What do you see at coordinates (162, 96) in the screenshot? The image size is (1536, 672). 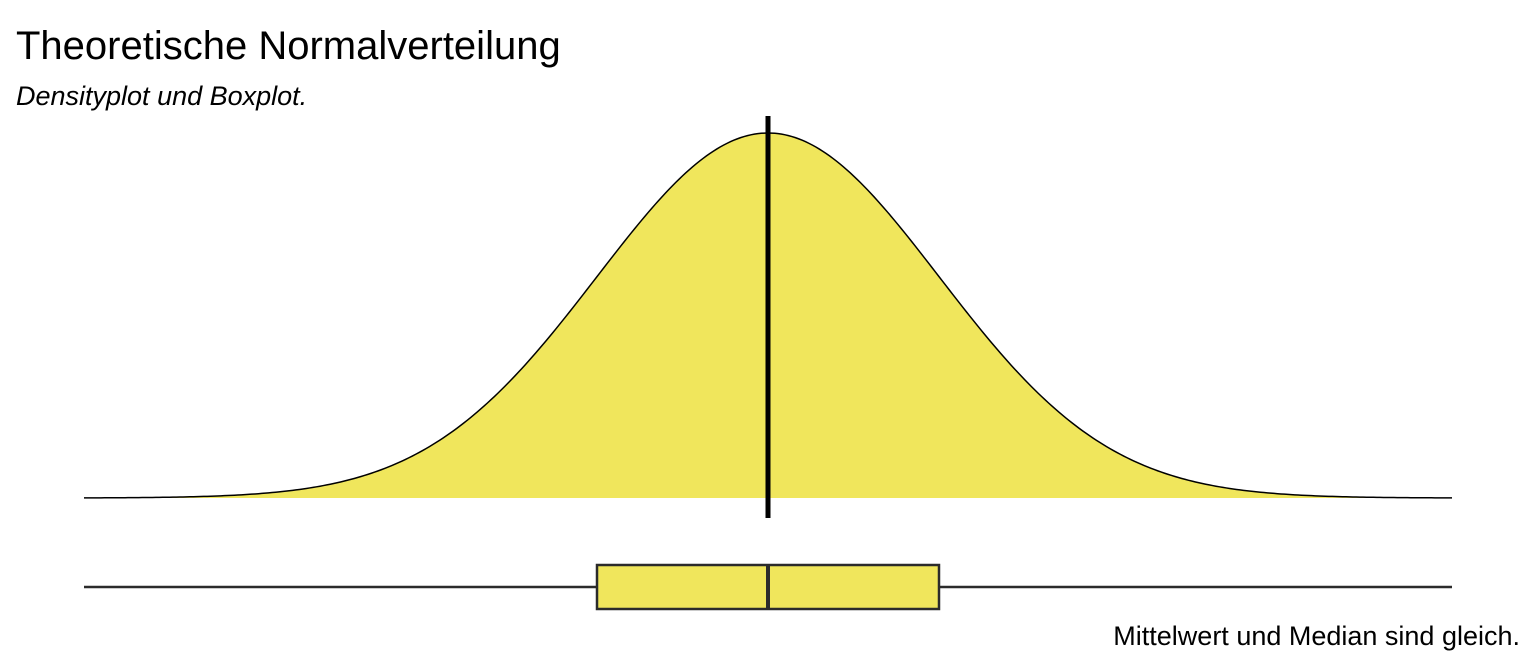 I see `chart-subtitle: Densityplot und Boxplot.` at bounding box center [162, 96].